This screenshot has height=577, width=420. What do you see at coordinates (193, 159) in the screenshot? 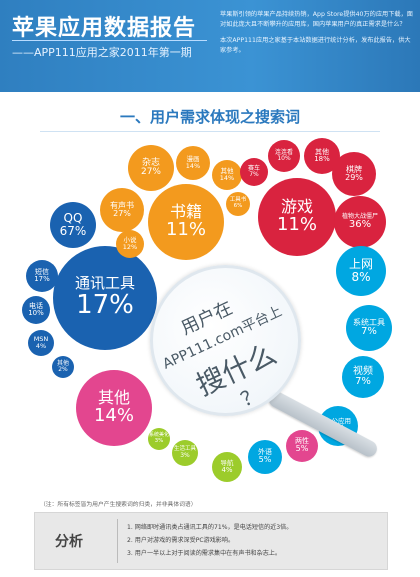
I see `bubble-label: 漫画` at bounding box center [193, 159].